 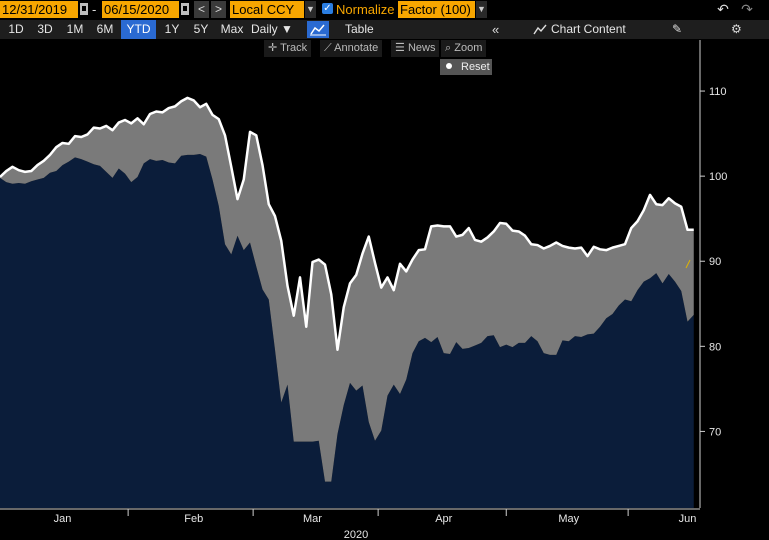 What do you see at coordinates (365, 9) in the screenshot?
I see `normalize-label: Normalize` at bounding box center [365, 9].